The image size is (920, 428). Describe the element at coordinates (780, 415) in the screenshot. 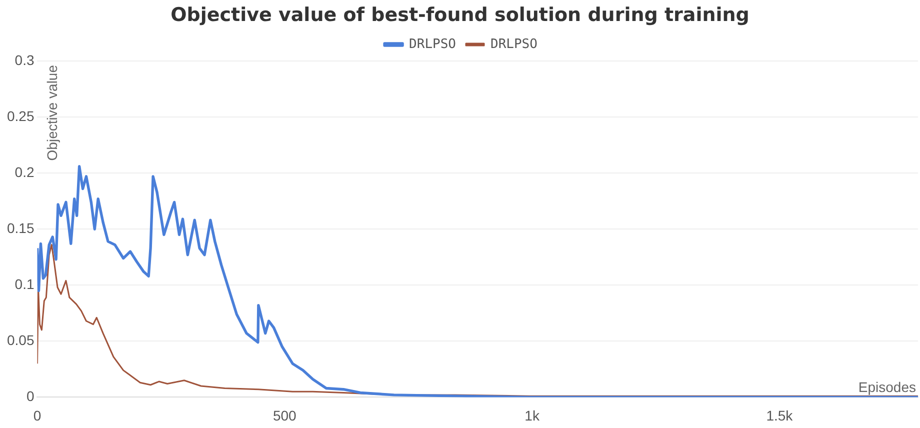

I see `x-tick-label: 1.5k` at that location.